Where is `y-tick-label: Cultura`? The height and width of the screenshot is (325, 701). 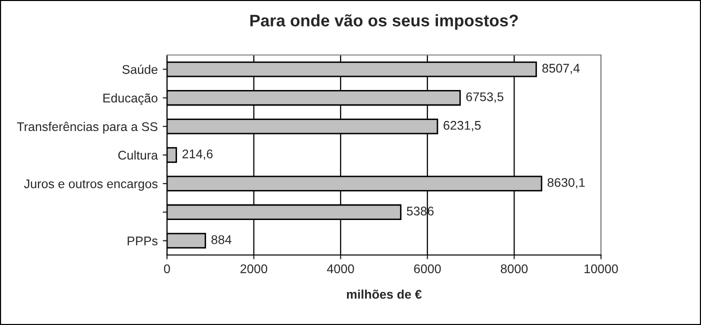 y-tick-label: Cultura is located at coordinates (138, 155).